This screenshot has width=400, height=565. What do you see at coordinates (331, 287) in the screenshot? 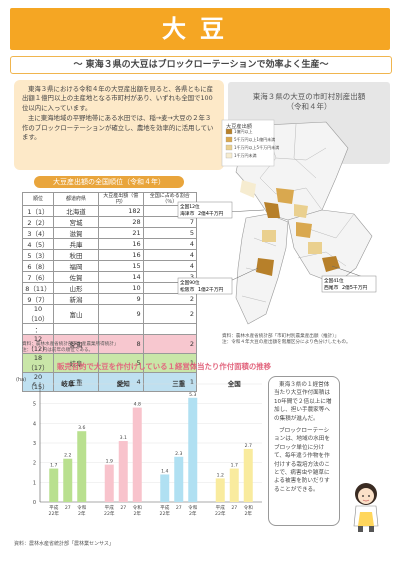
I see `callout-name: 西尾市` at bounding box center [331, 287].